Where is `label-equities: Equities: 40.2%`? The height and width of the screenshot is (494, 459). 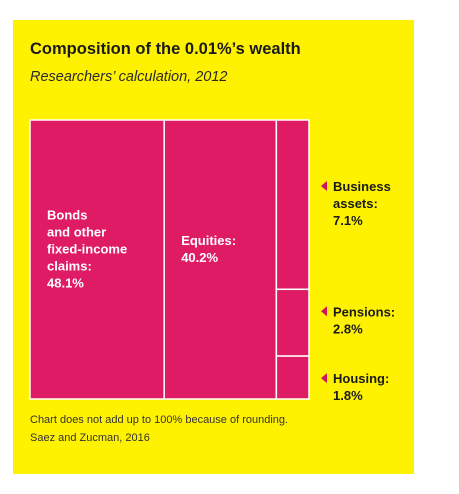 label-equities: Equities: 40.2% is located at coordinates (208, 249).